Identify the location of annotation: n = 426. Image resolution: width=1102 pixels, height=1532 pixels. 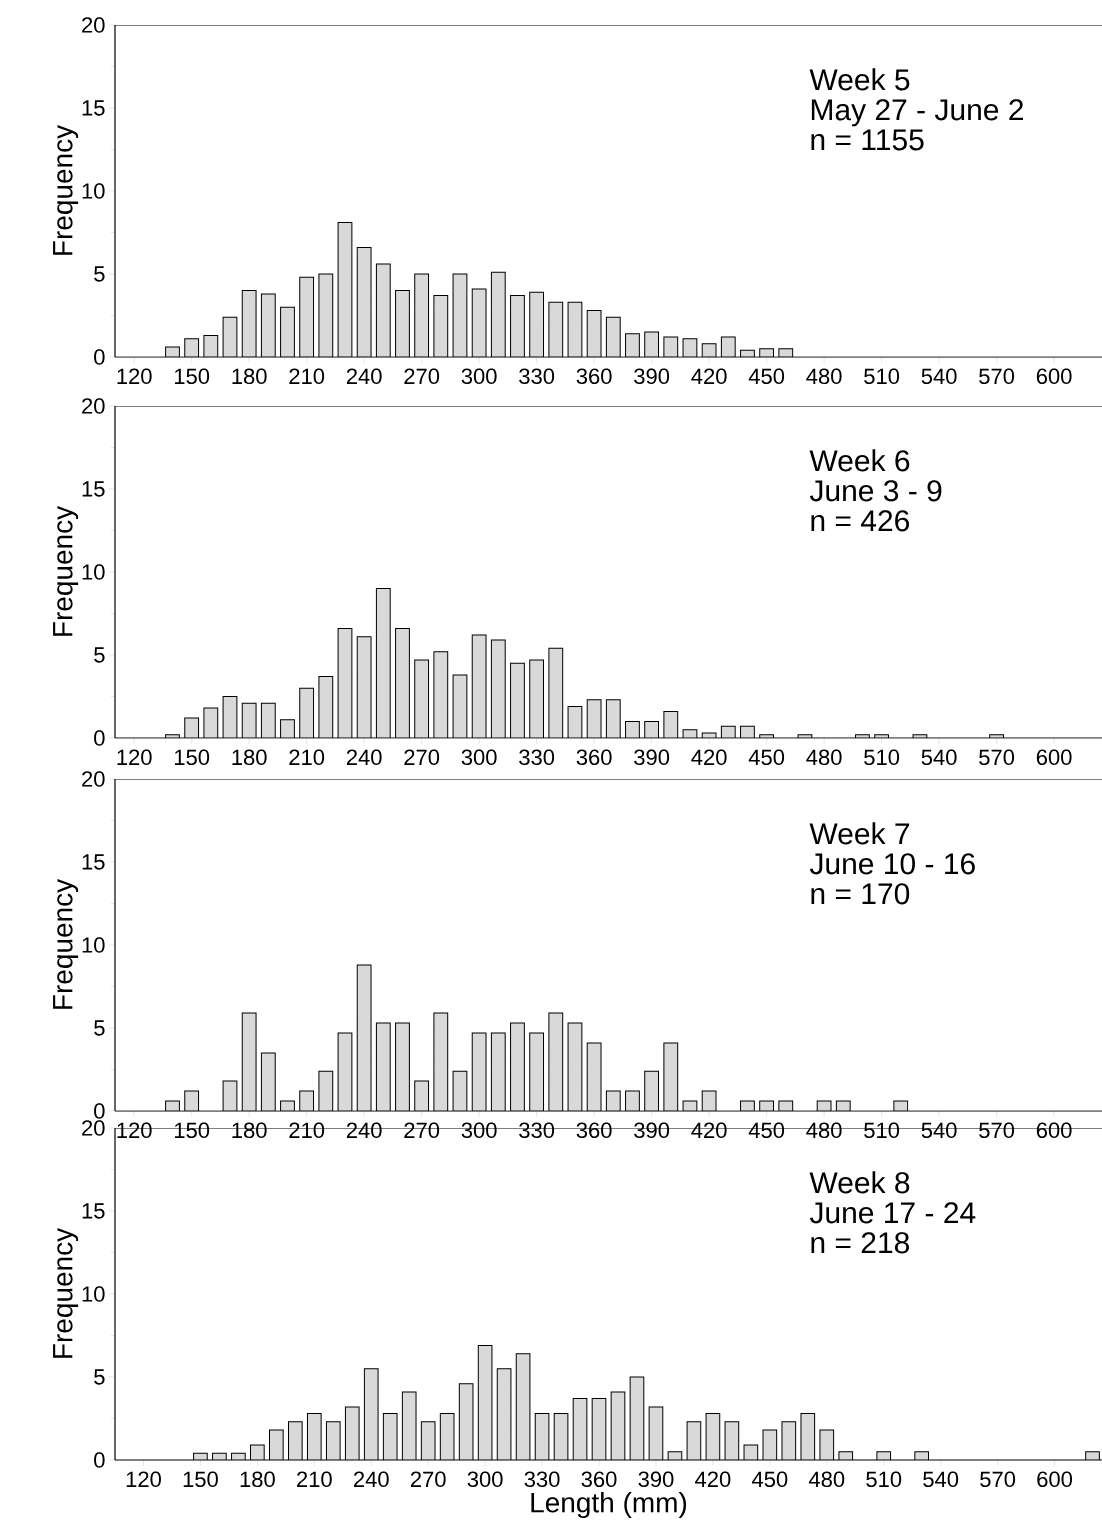
(860, 521).